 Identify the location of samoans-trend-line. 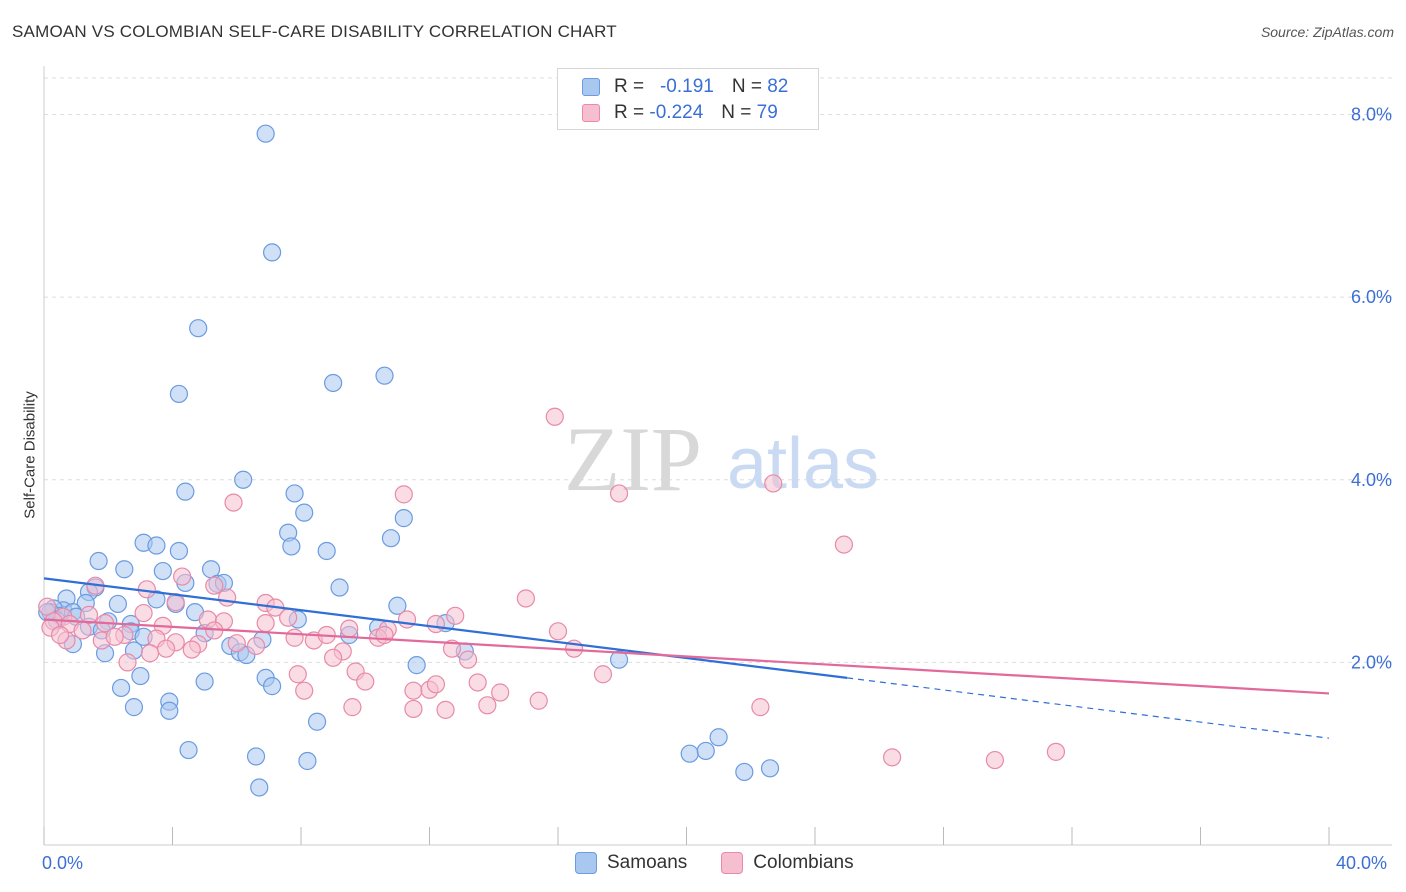
(445, 628).